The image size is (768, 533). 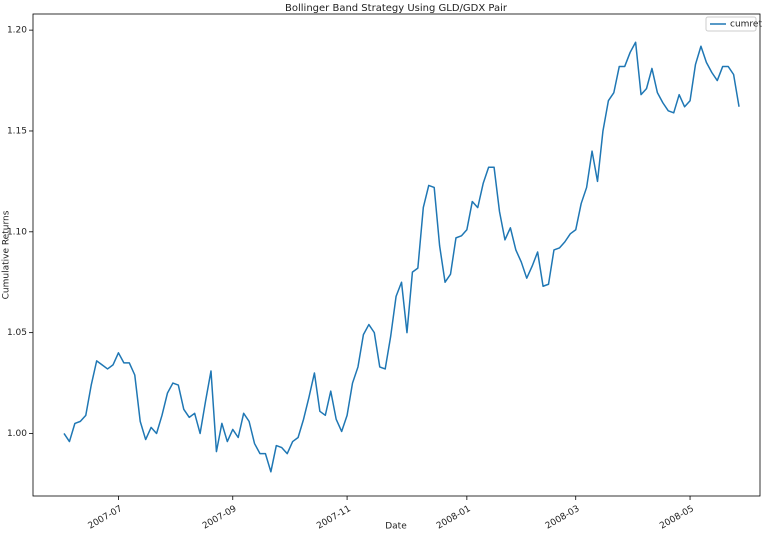 What do you see at coordinates (334, 517) in the screenshot?
I see `x-tick-label: 2007-11` at bounding box center [334, 517].